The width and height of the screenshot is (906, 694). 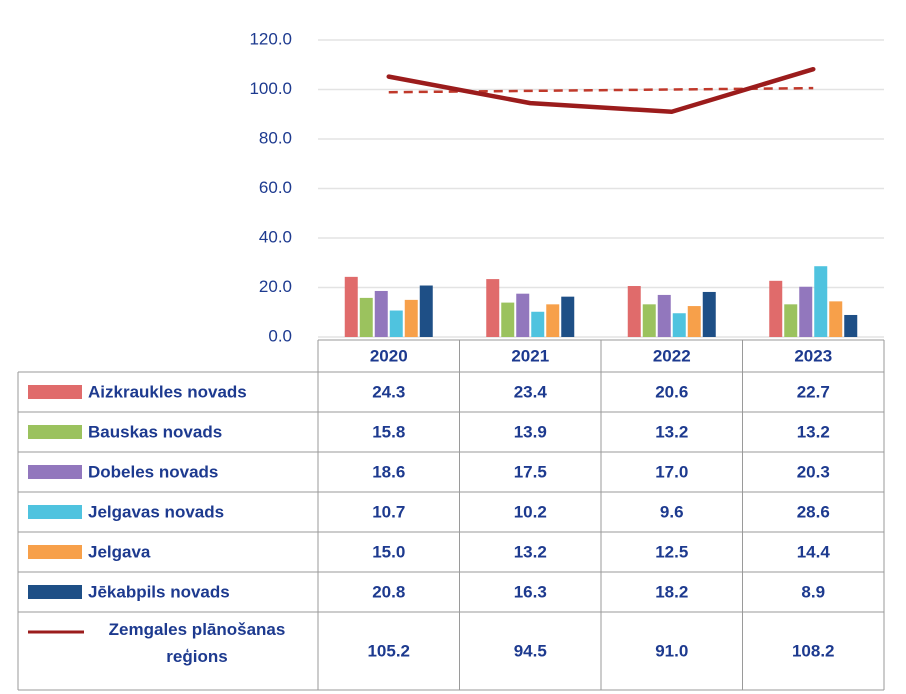 What do you see at coordinates (530, 650) in the screenshot?
I see `table-value: 94.5` at bounding box center [530, 650].